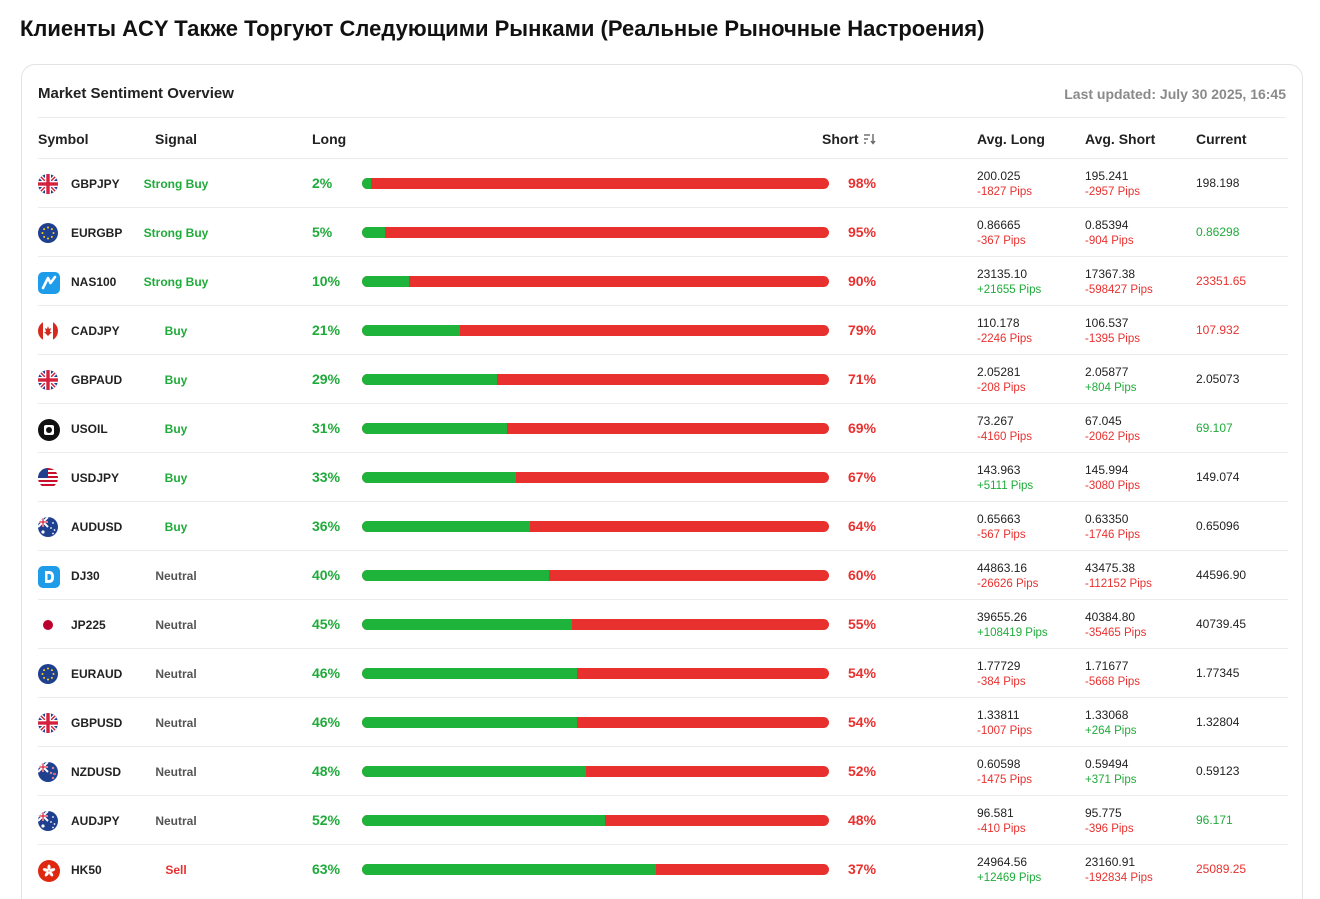 The image size is (1320, 899). I want to click on header-signal: Signal, so click(175, 139).